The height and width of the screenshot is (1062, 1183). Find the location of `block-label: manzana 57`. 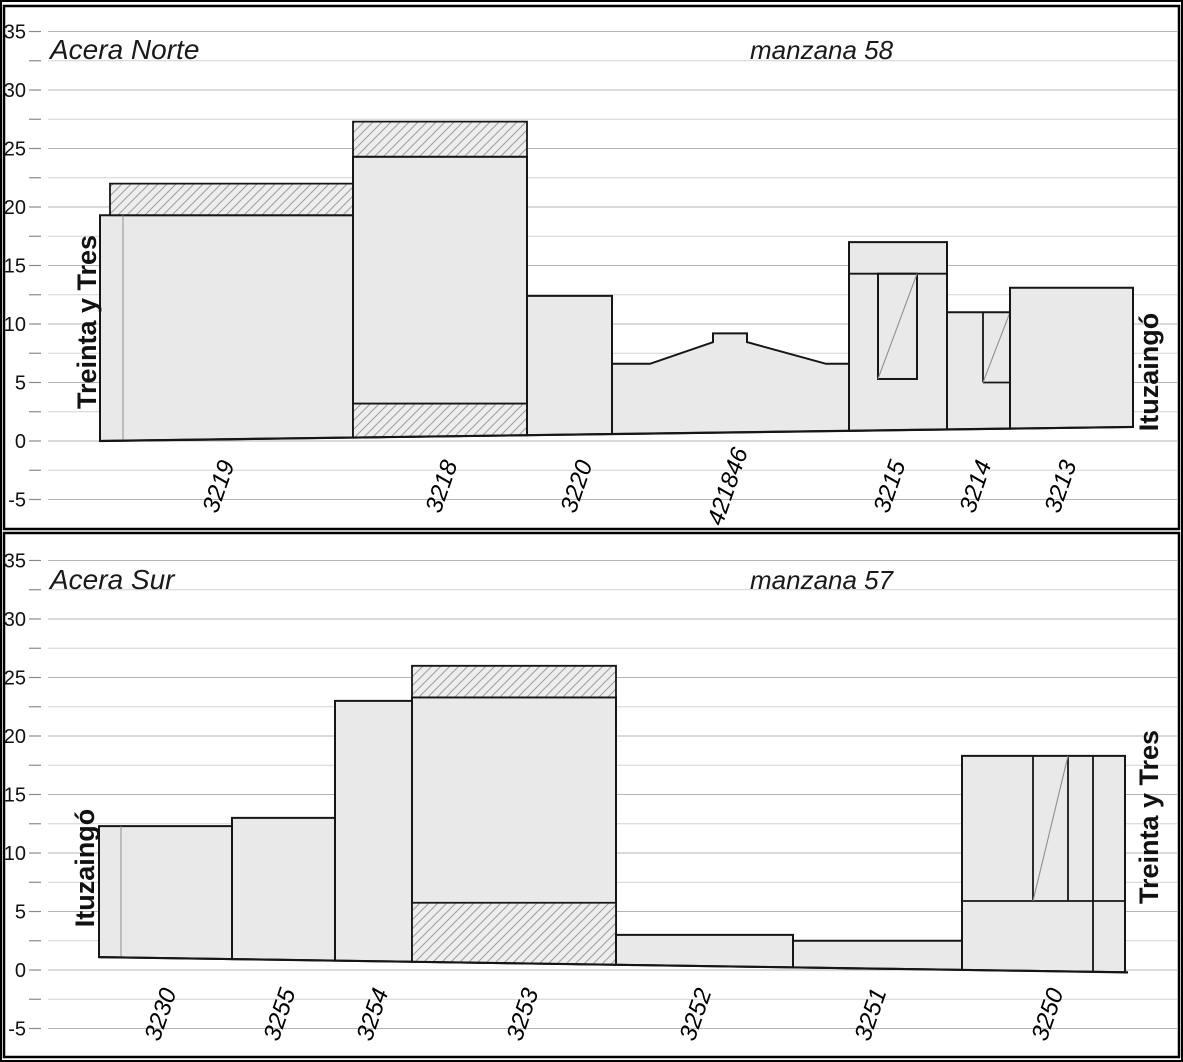

block-label: manzana 57 is located at coordinates (822, 580).